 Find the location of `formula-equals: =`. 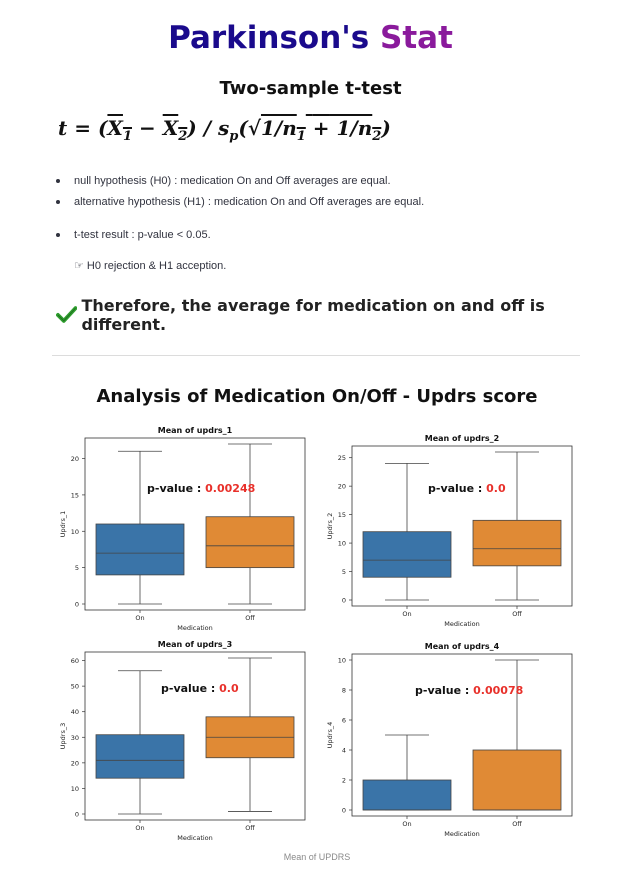

formula-equals: = is located at coordinates (82, 128).